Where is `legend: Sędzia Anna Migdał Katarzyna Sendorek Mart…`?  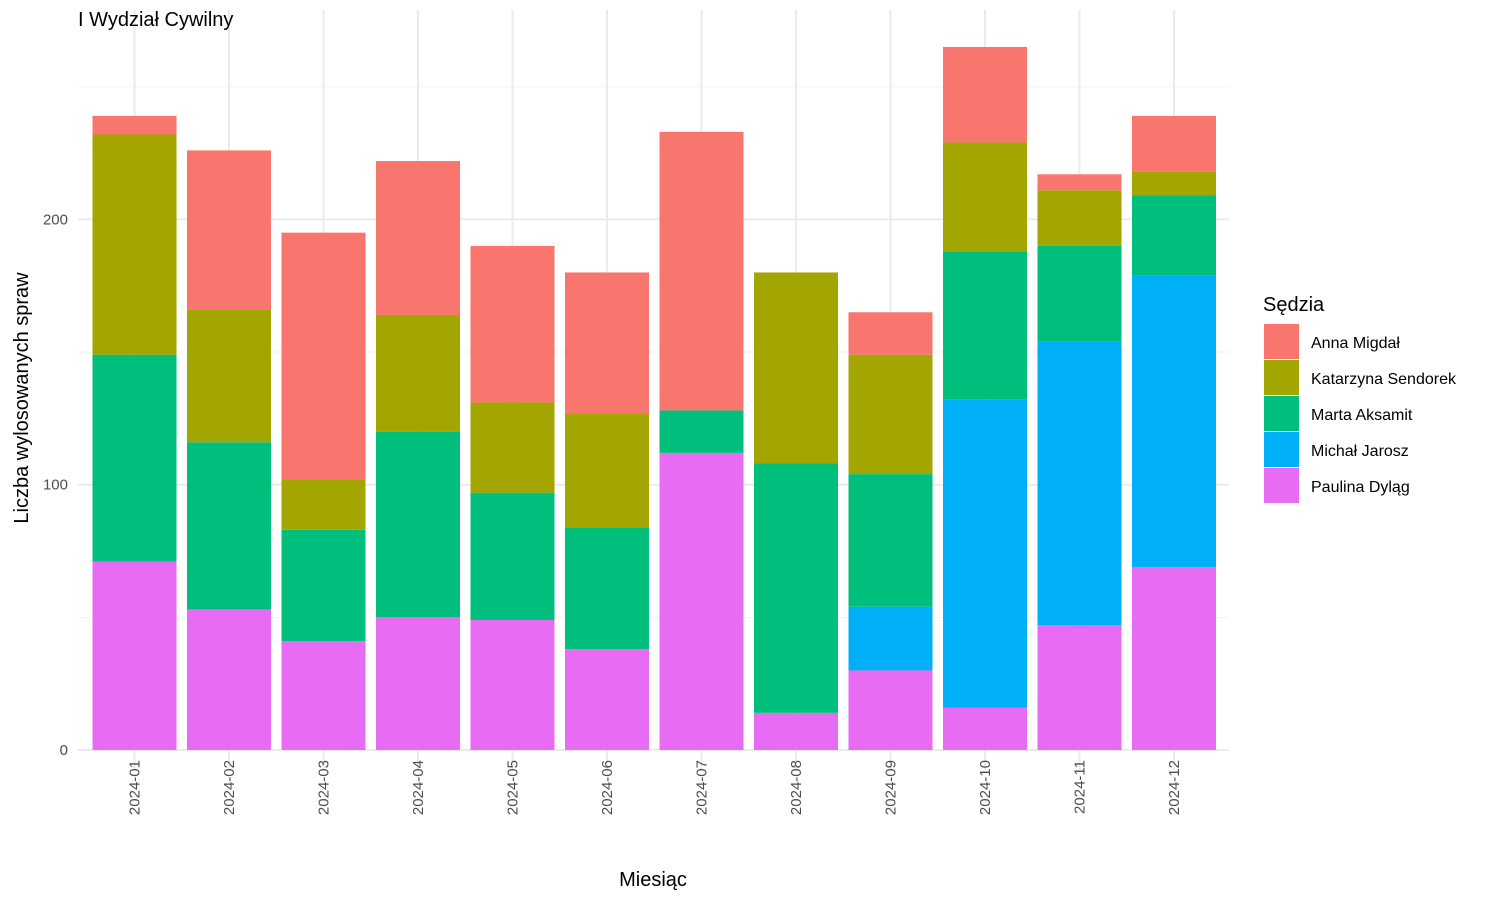
legend: Sędzia Anna Migdał Katarzyna Sendorek Mart… is located at coordinates (1360, 398).